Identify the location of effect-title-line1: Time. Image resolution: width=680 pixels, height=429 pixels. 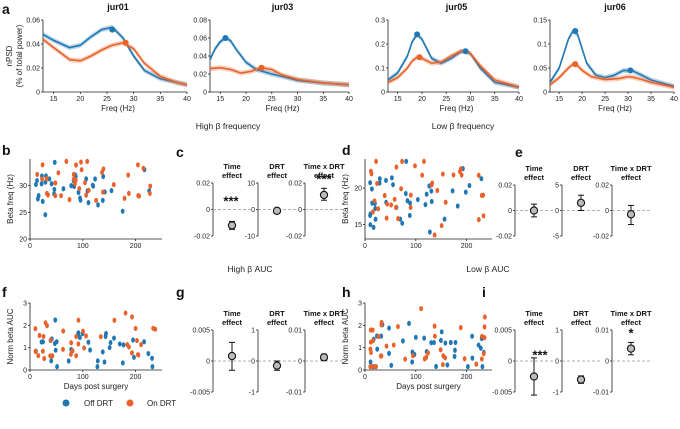
(533, 313).